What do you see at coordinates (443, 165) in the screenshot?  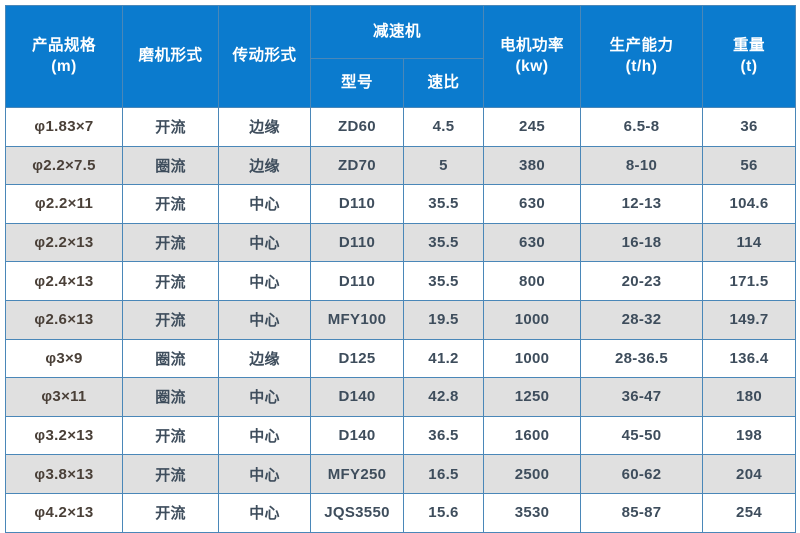 I see `cell-reducer-ratio: 5` at bounding box center [443, 165].